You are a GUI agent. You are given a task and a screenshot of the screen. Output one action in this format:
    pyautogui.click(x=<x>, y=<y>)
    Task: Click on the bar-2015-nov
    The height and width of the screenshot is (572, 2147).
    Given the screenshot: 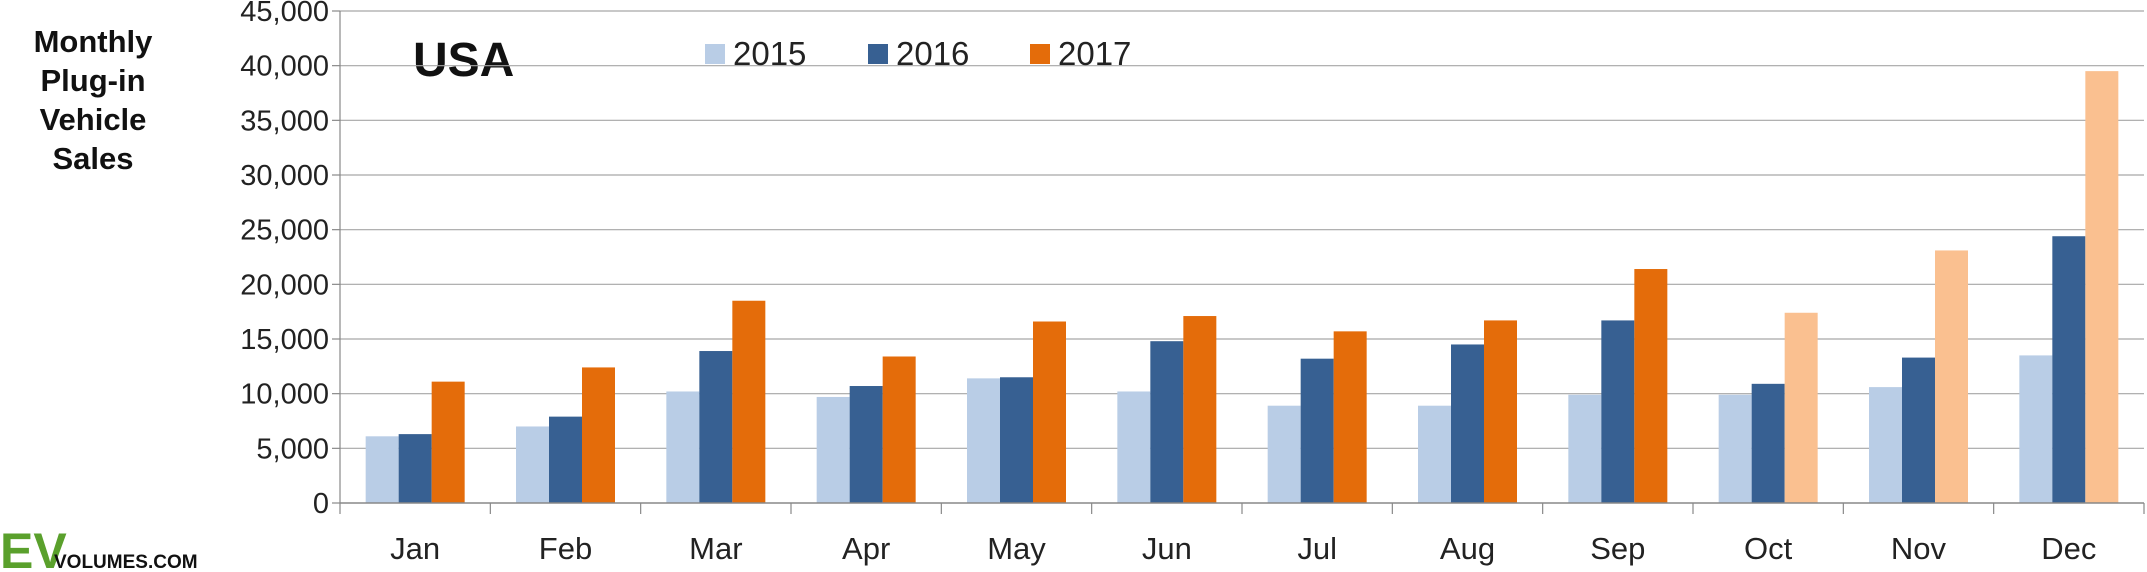 What is the action you would take?
    pyautogui.click(x=1885, y=445)
    